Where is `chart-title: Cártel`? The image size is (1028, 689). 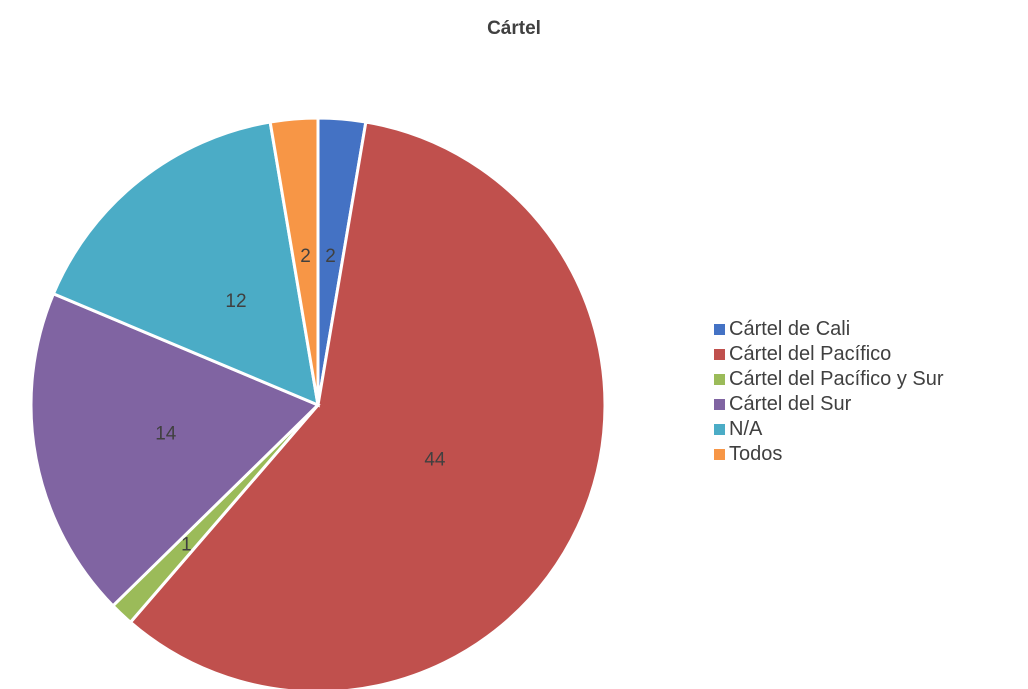 chart-title: Cártel is located at coordinates (514, 28).